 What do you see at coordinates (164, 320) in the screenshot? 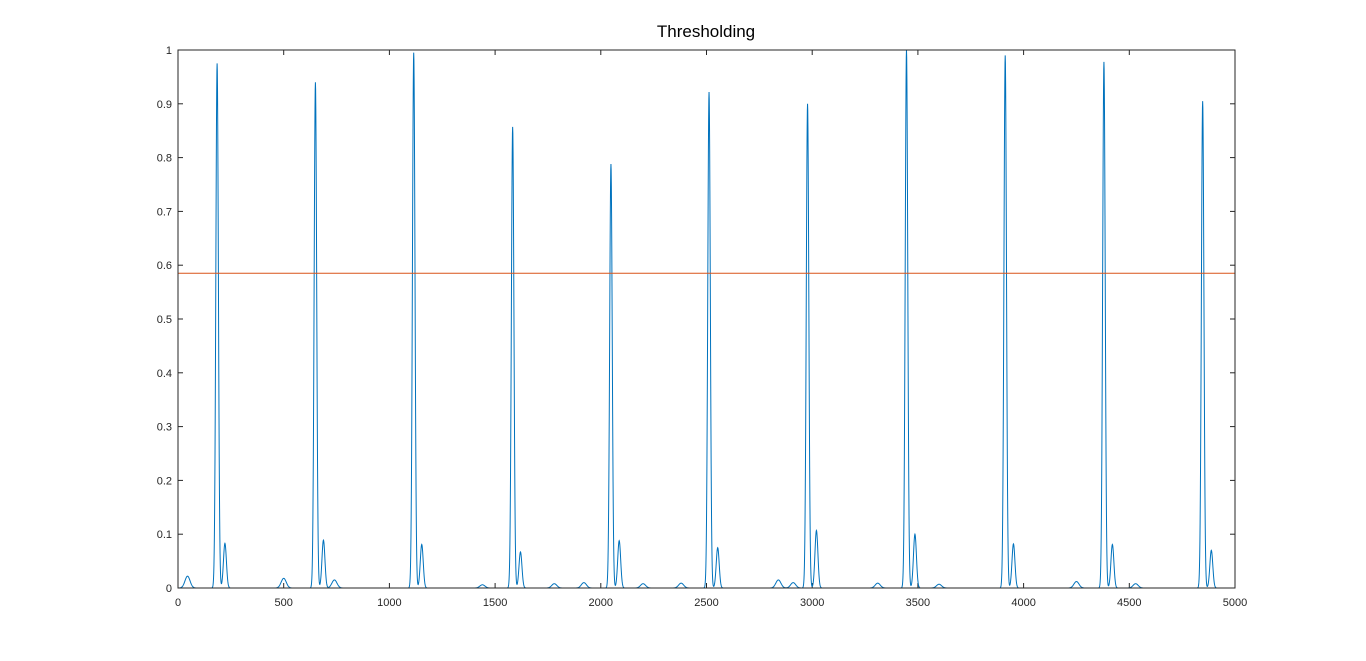
I see `y-tick-label: 0.5` at bounding box center [164, 320].